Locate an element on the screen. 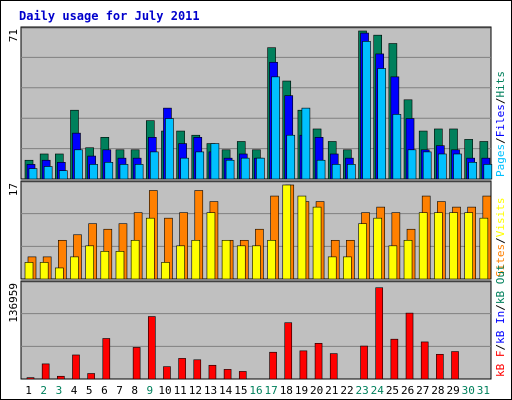 The height and width of the screenshot is (400, 512). x-tick-label: 31 is located at coordinates (483, 390).